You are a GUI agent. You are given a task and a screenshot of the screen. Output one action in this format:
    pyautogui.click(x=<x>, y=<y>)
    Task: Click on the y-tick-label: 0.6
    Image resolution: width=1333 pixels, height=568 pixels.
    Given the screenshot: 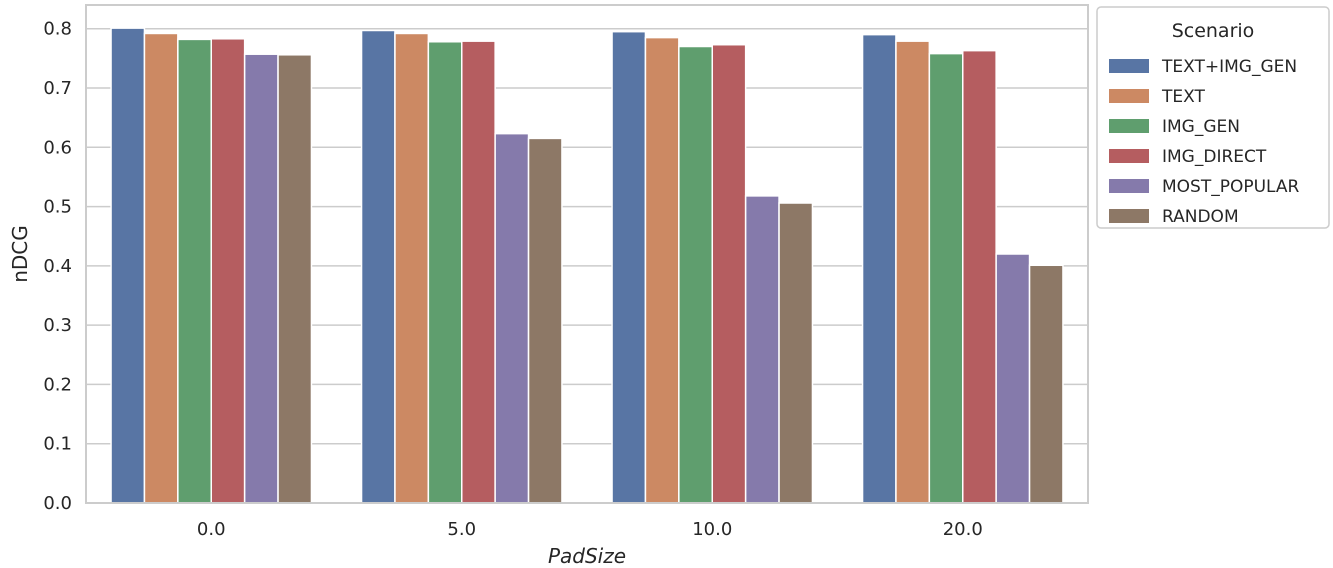 What is the action you would take?
    pyautogui.click(x=57, y=147)
    